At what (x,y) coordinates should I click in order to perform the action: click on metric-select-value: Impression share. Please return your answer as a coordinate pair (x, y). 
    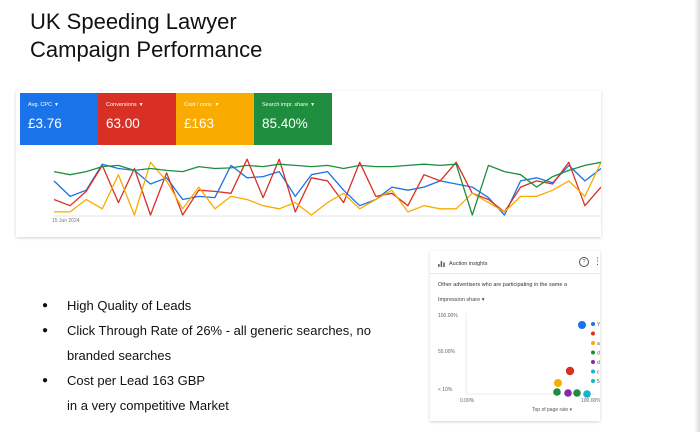
    Looking at the image, I should click on (459, 300).